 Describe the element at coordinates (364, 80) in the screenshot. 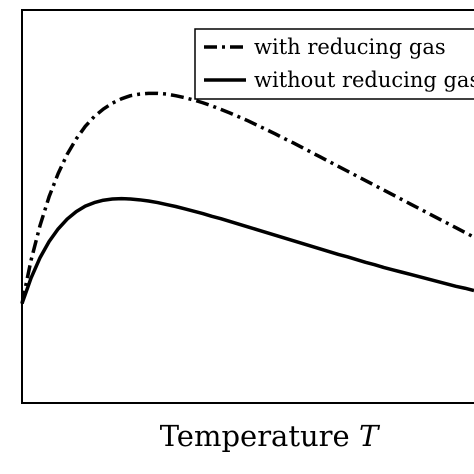

I see `legend-label-without-reducing-gas: without reducing gas` at that location.